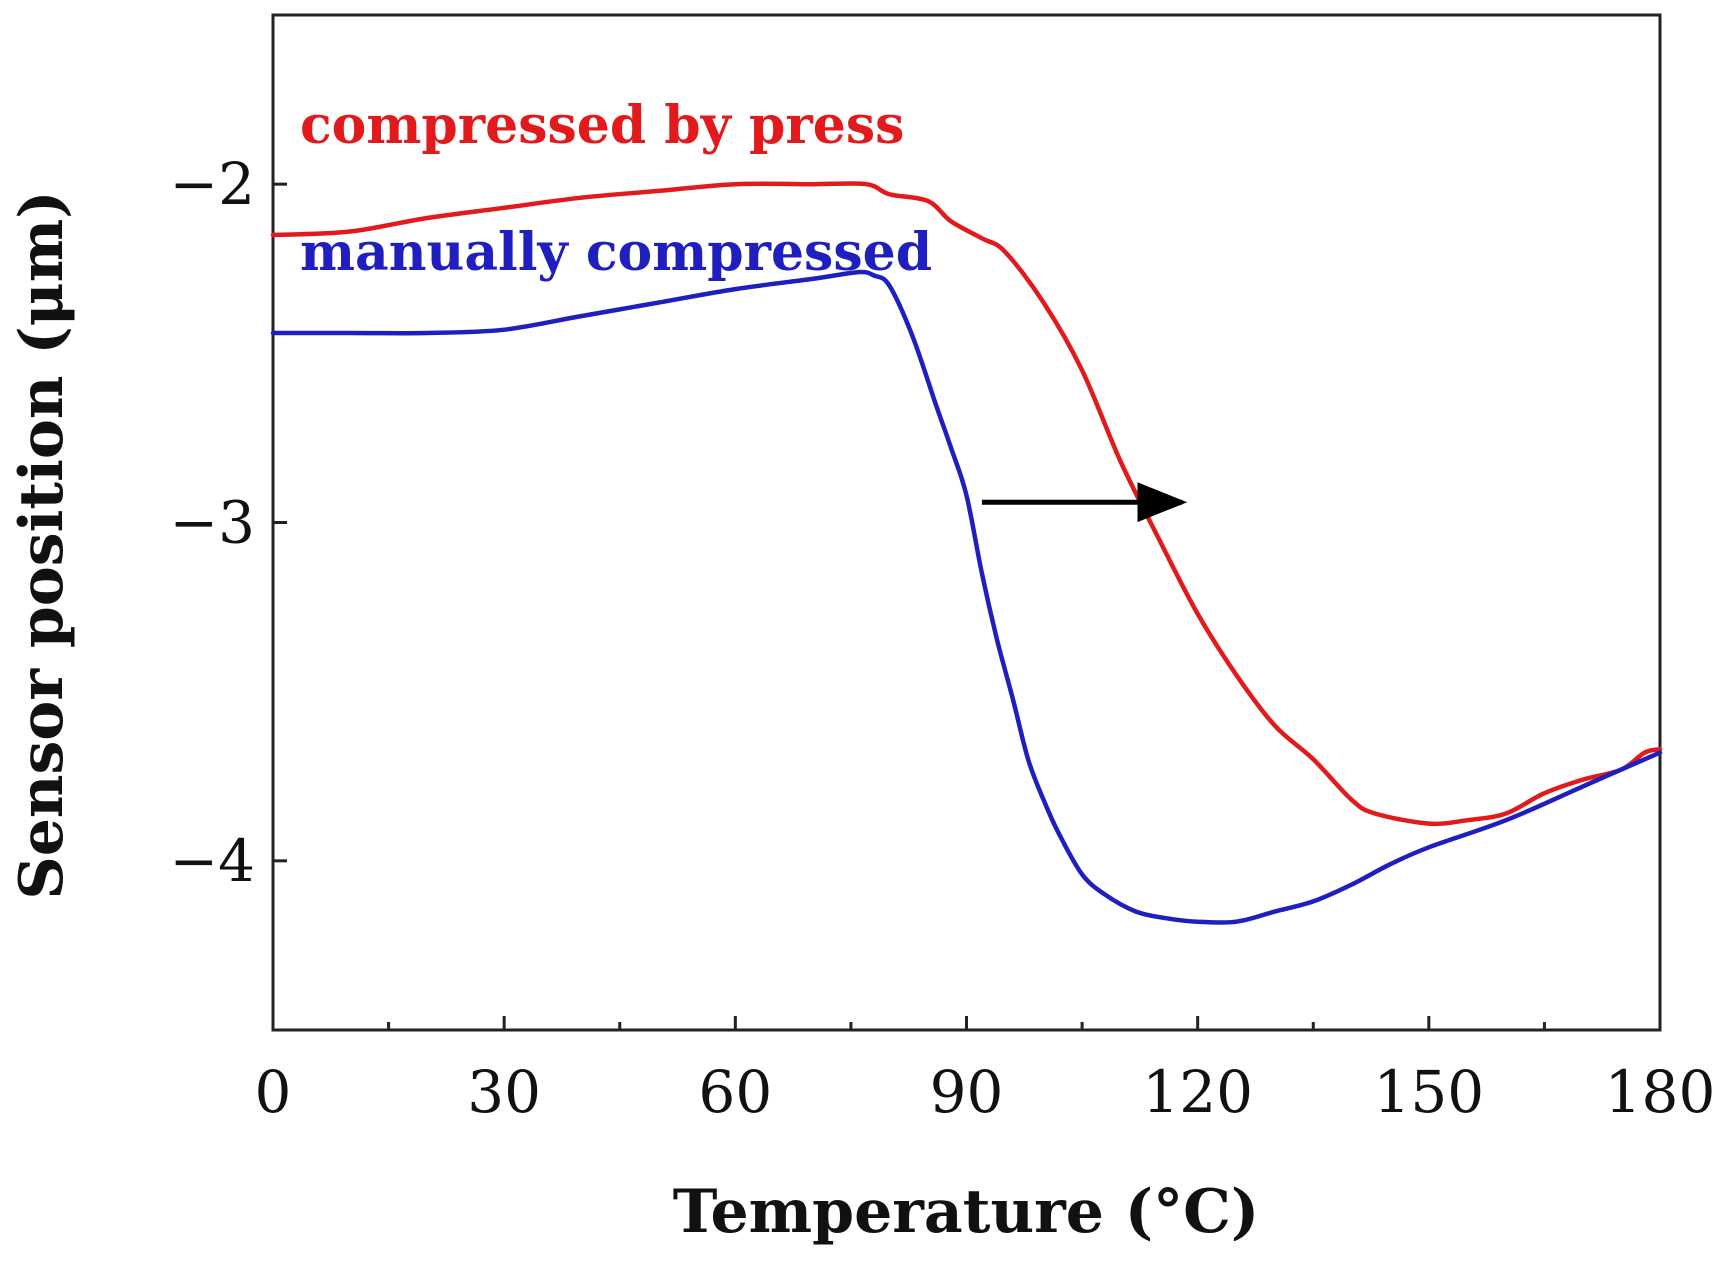 The image size is (1712, 1271). Describe the element at coordinates (1658, 1092) in the screenshot. I see `x-tick-label: 180` at that location.